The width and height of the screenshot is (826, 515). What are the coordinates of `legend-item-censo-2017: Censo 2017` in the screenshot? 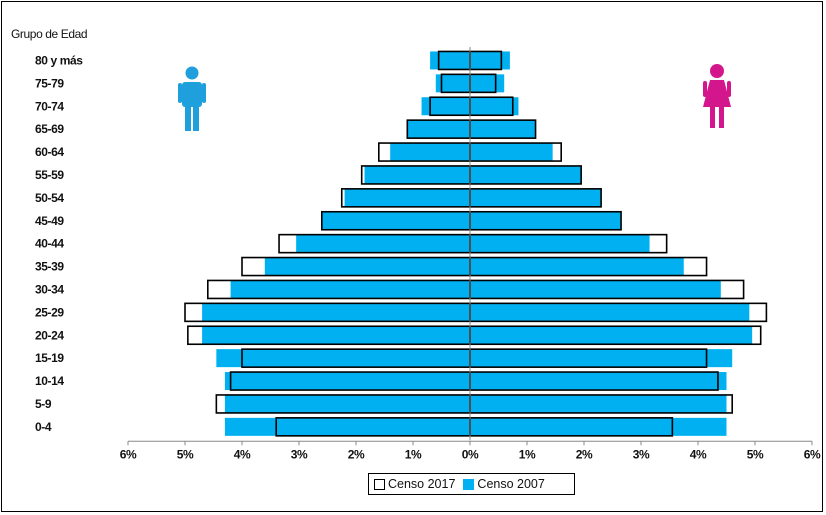 It's located at (414, 484).